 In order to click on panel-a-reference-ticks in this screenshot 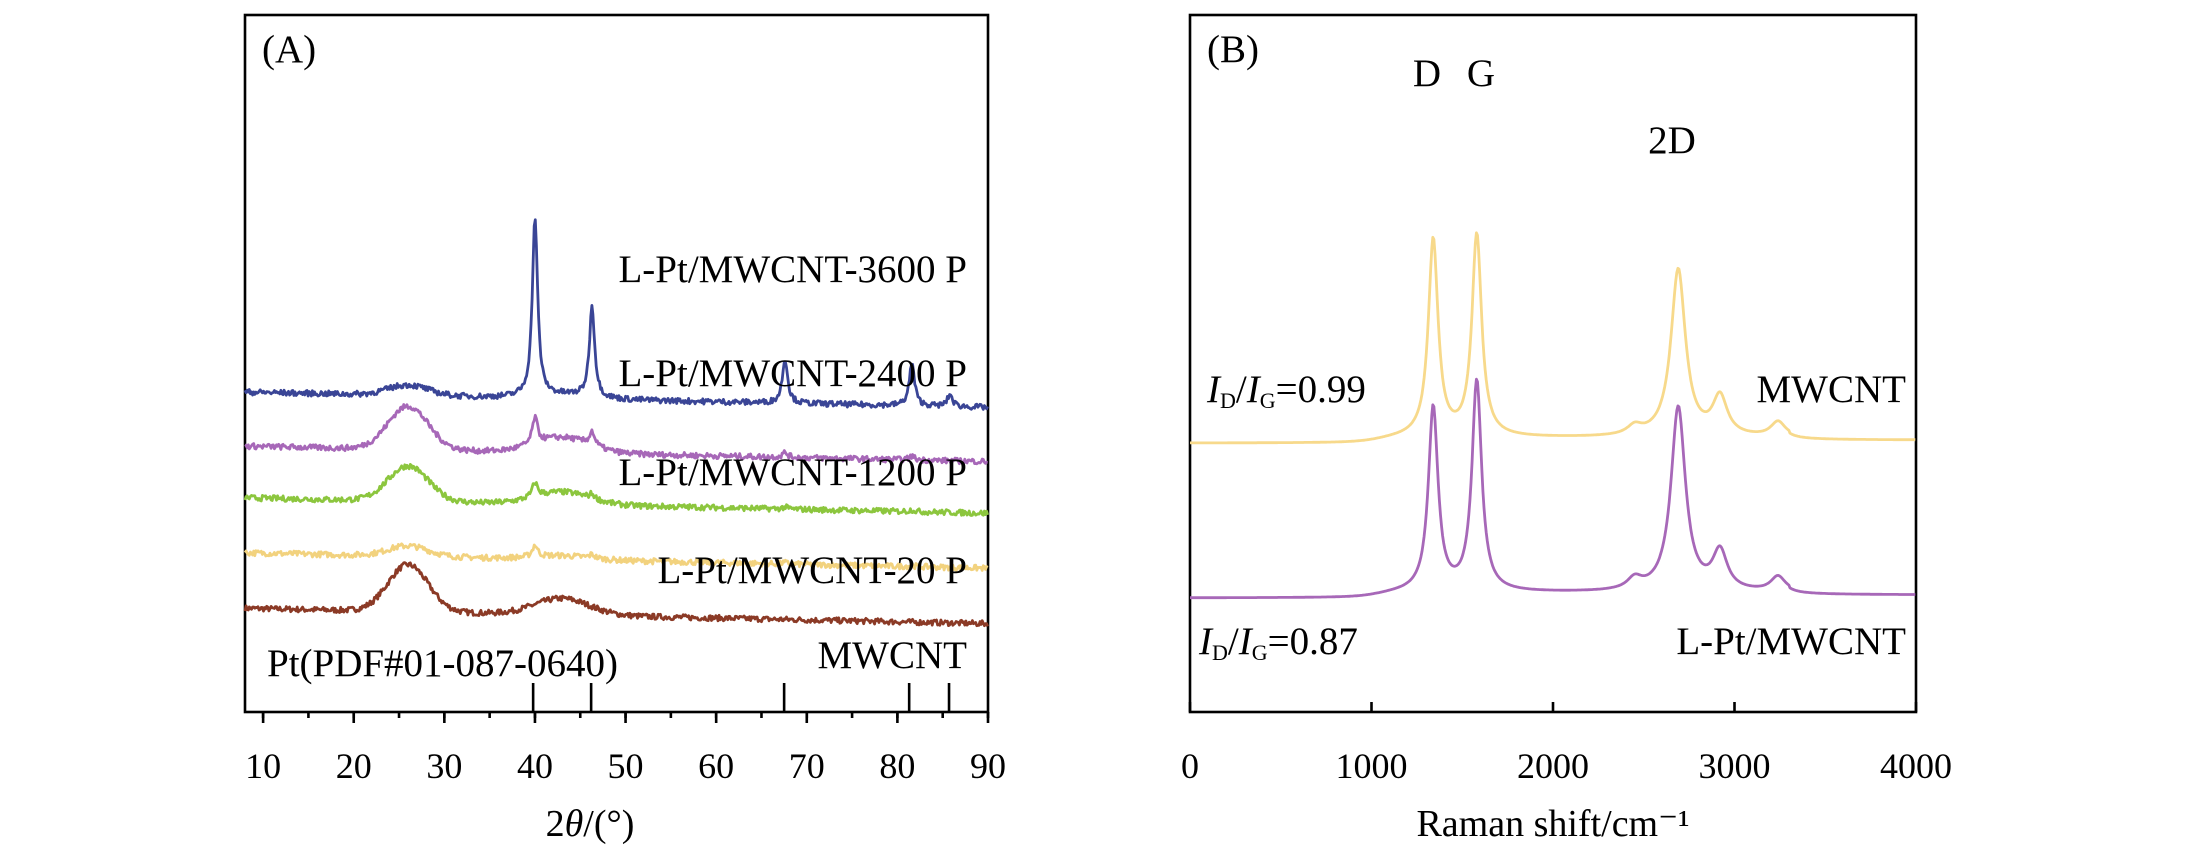, I will do `click(741, 697)`.